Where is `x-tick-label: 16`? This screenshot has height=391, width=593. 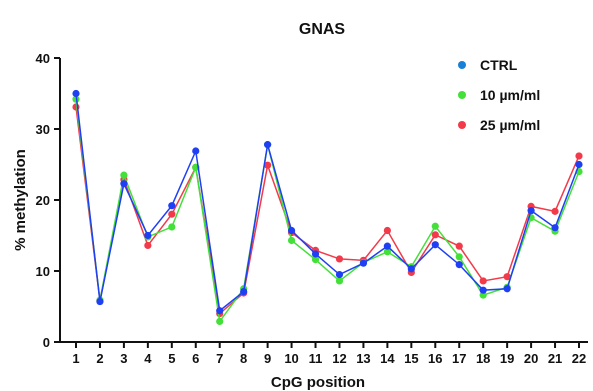 x-tick-label: 16 is located at coordinates (435, 358).